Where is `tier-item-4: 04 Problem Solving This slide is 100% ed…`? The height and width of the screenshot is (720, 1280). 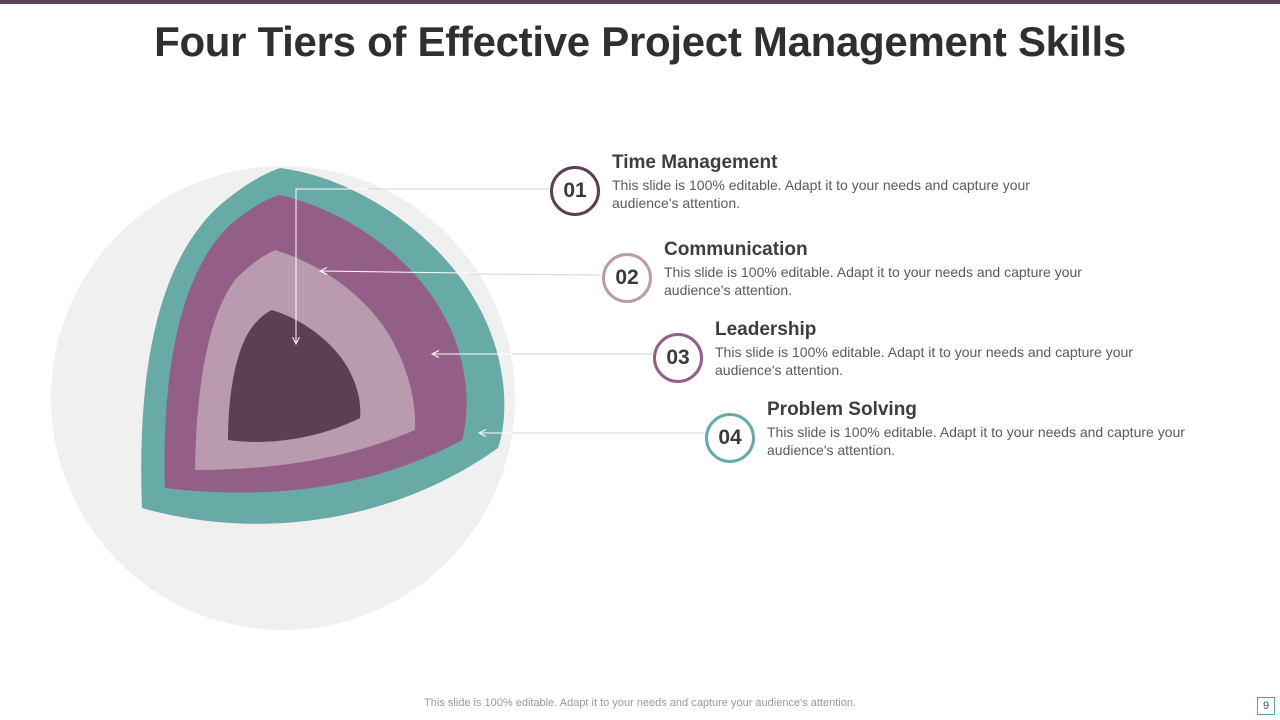 tier-item-4: 04 Problem Solving This slide is 100% ed… is located at coordinates (992, 439).